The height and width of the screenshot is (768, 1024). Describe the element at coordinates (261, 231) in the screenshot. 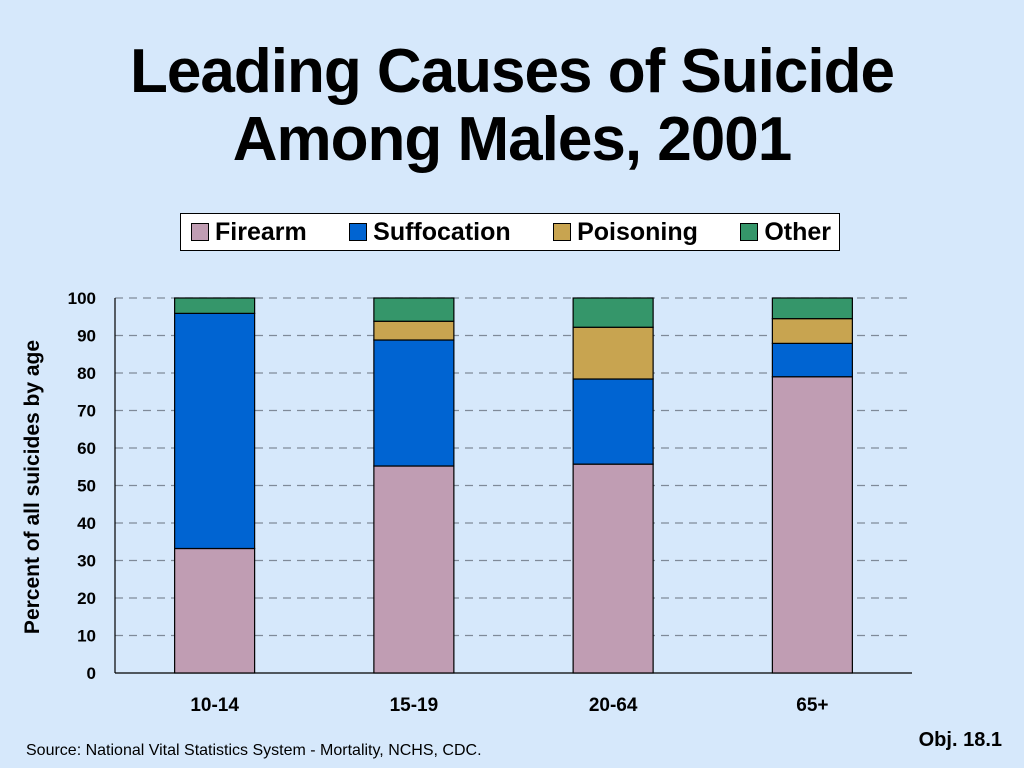

I see `legend-label-firearm: Firearm` at that location.